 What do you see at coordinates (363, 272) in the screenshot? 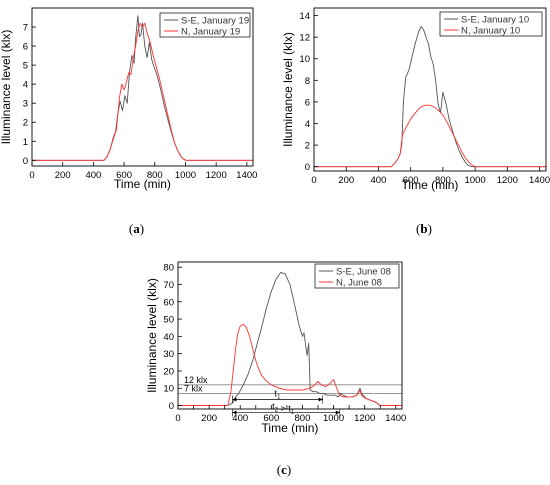
I see `legend-label: S-E, June 08` at bounding box center [363, 272].